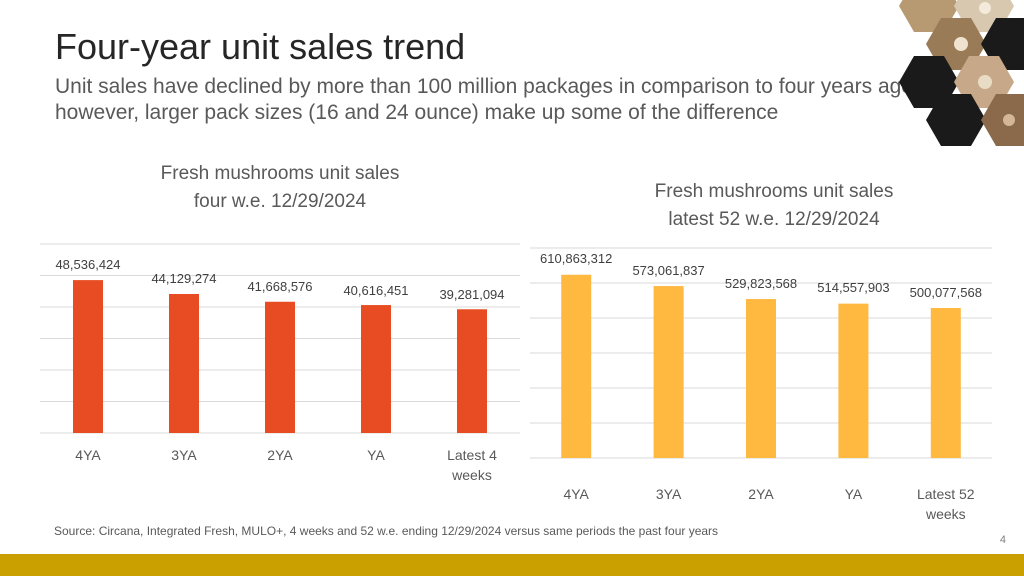 Image resolution: width=1024 pixels, height=576 pixels. I want to click on bar-latest-52-weeks, so click(945, 382).